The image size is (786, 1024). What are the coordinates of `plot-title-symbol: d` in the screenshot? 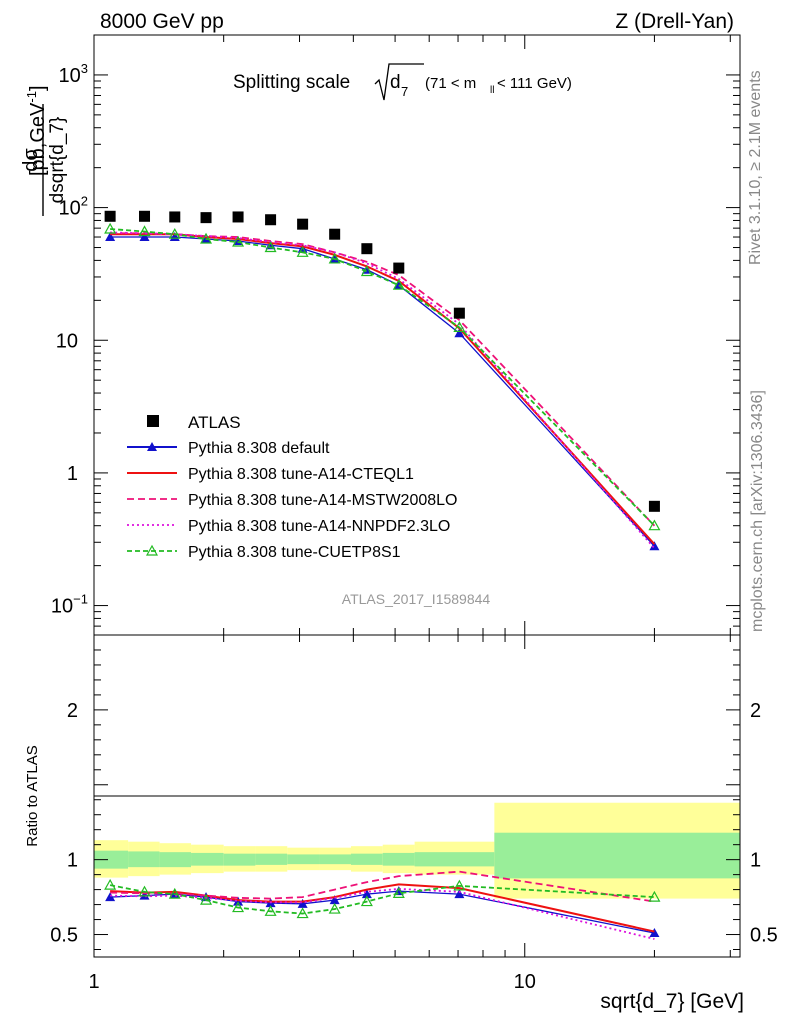 It's located at (395, 82).